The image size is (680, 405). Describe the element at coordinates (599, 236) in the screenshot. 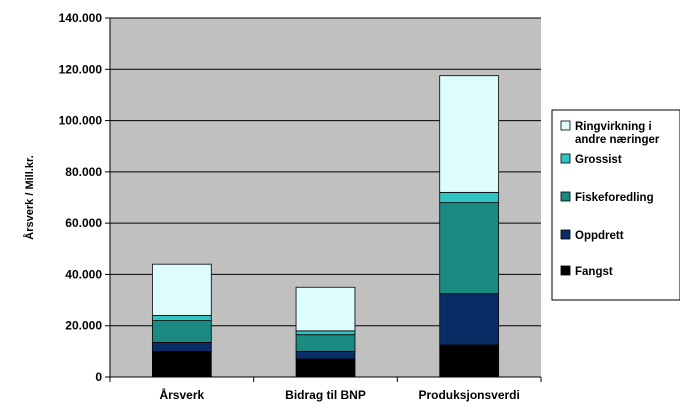

I see `legend-label: Oppdrett` at that location.